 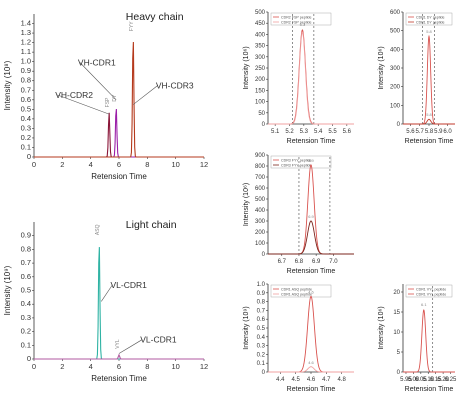 I want to click on y-tick-label: 800, so click(x=260, y=167).